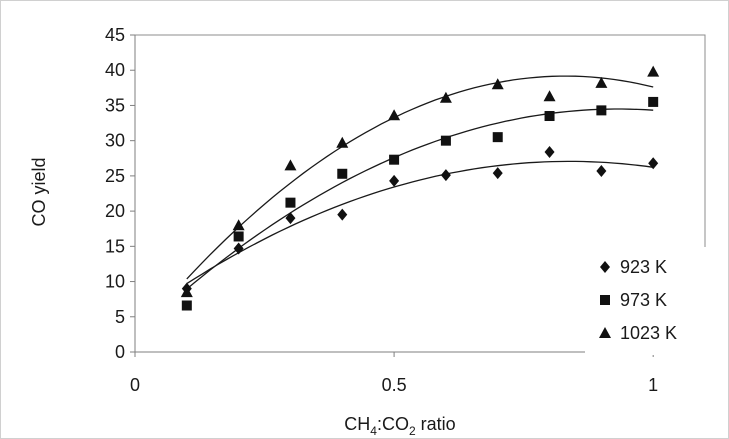  I want to click on x-title-subscript: 4, so click(373, 431).